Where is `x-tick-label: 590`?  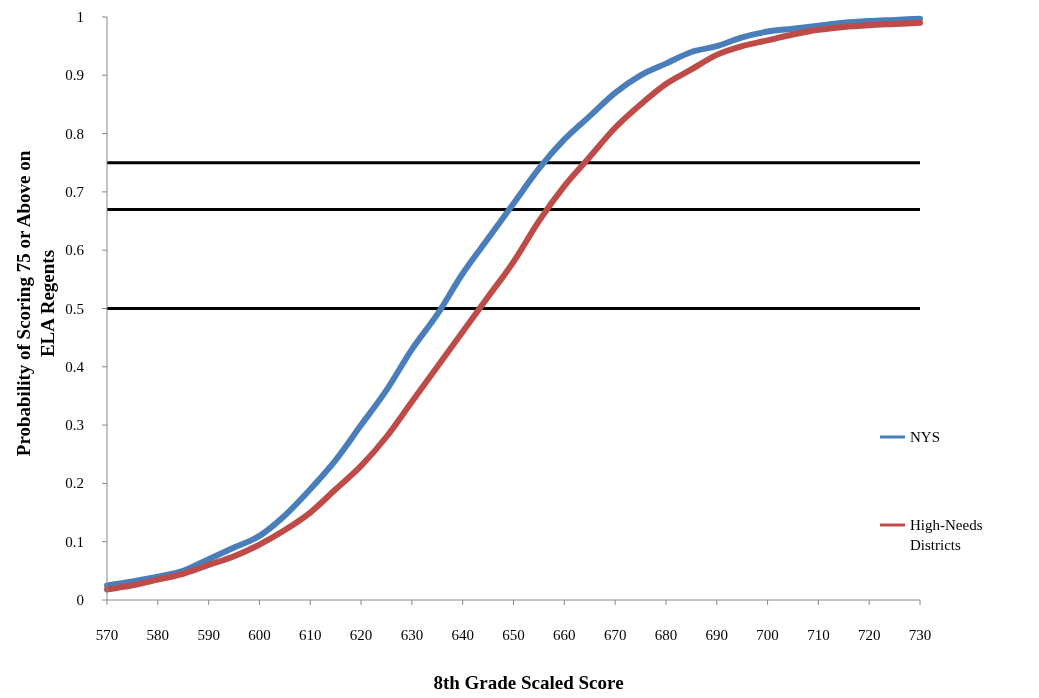
x-tick-label: 590 is located at coordinates (208, 635).